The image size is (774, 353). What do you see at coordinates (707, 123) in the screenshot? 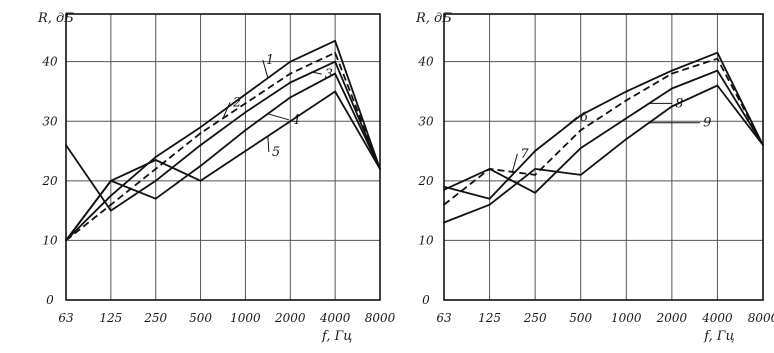
I see `series-label: 9` at bounding box center [707, 123].